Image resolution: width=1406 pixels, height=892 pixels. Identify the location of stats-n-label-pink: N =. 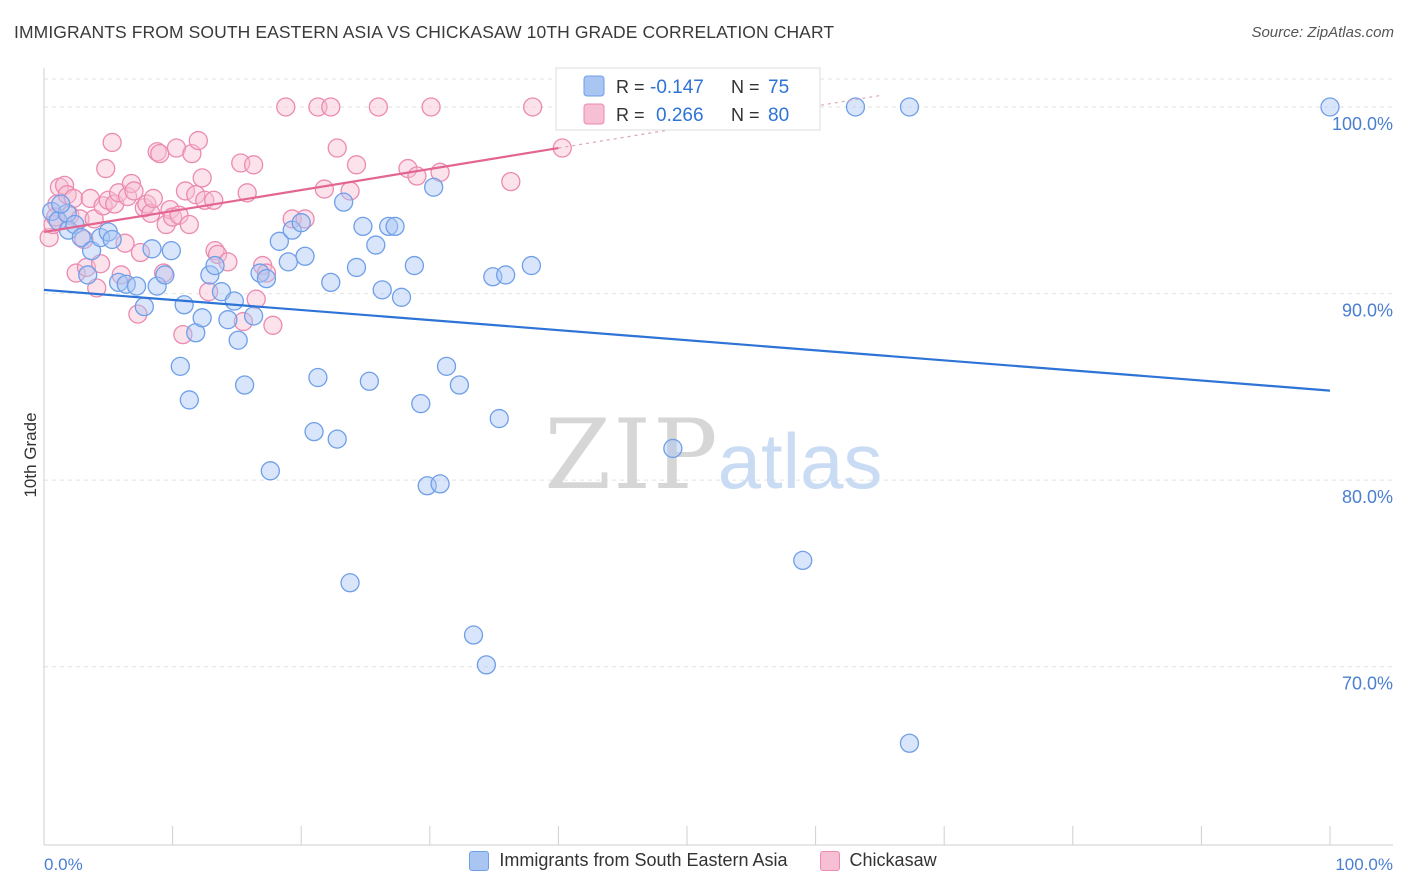
(745, 115).